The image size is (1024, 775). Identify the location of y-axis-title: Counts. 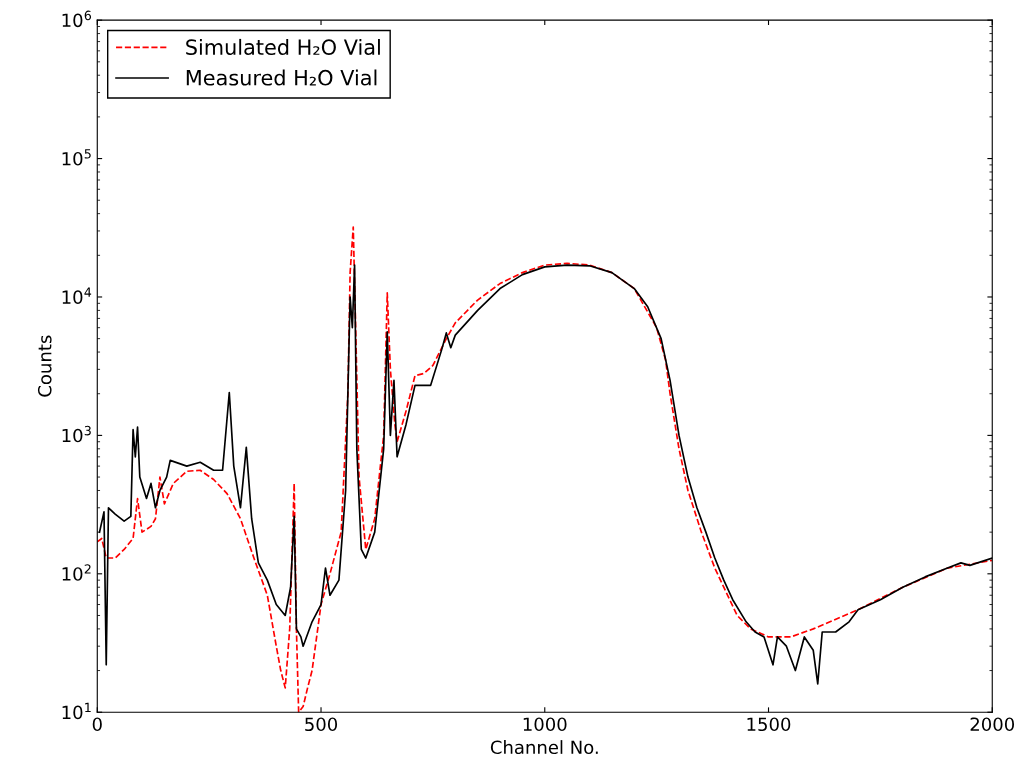
(44, 366).